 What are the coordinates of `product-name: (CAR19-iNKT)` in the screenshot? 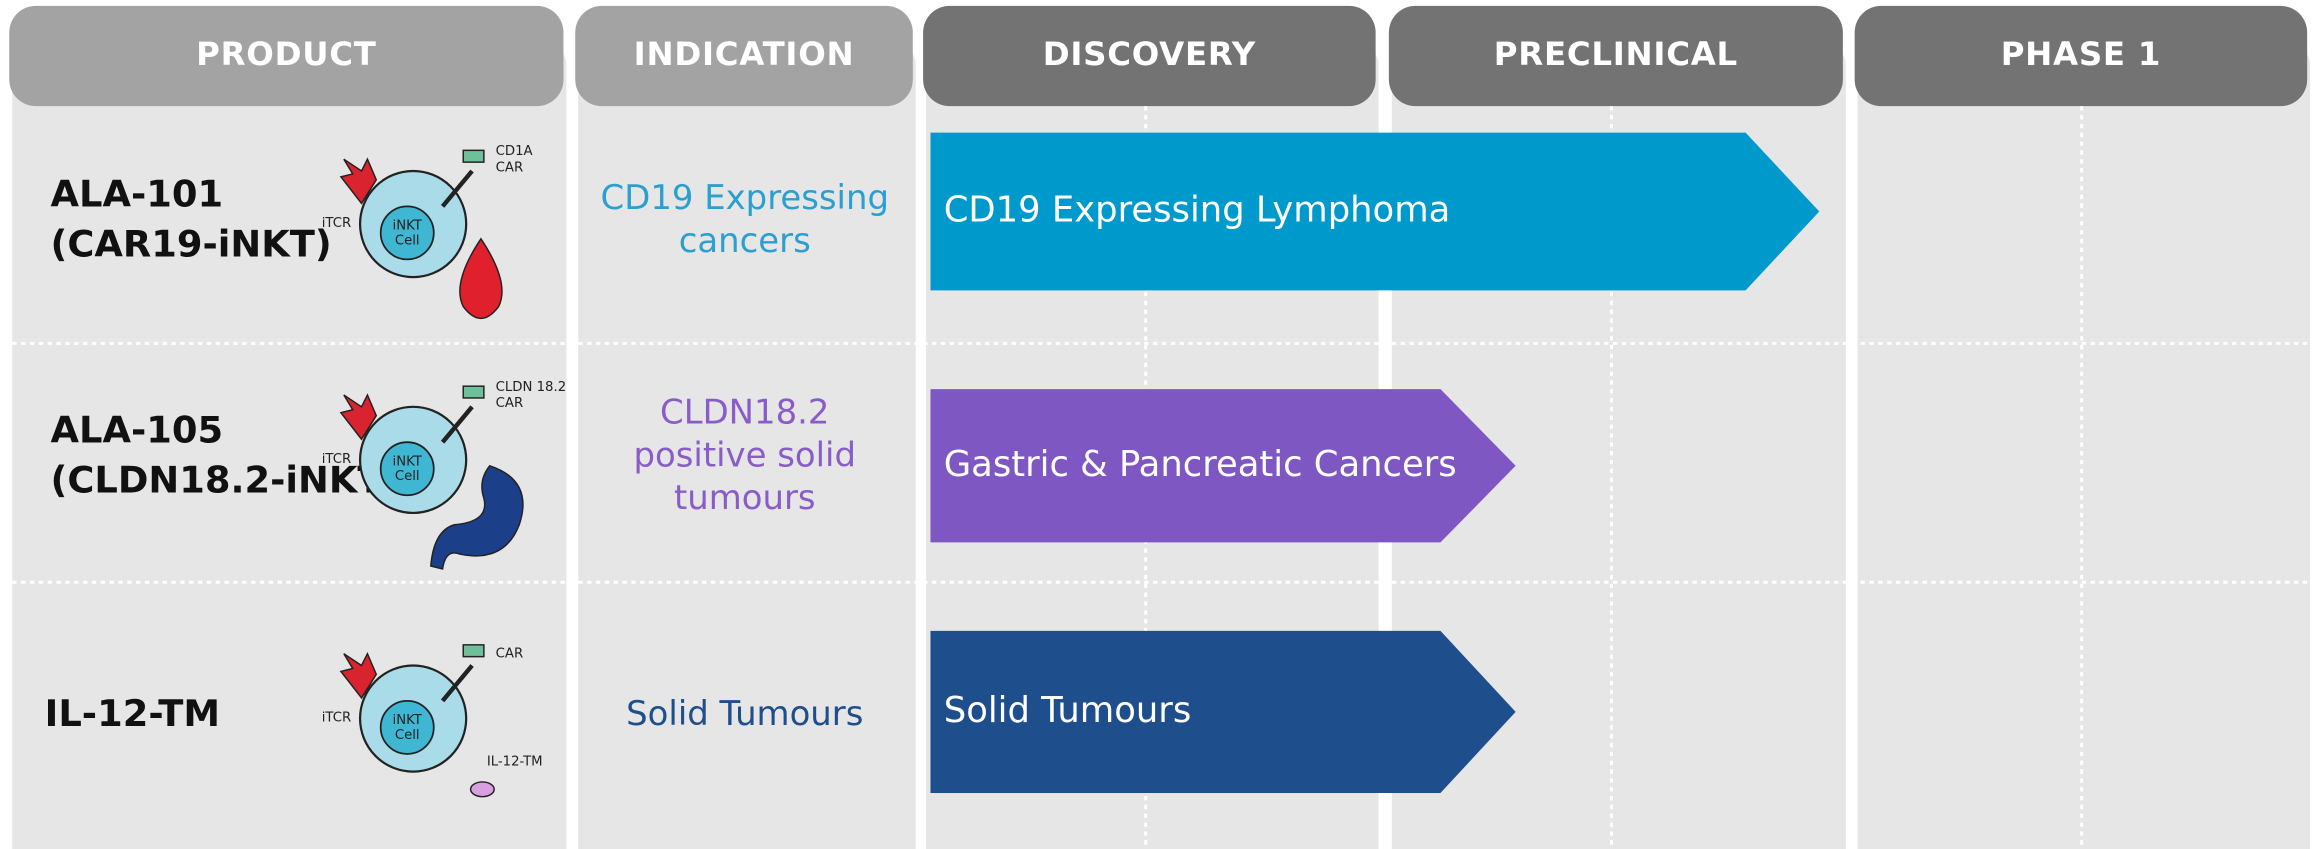 It's located at (191, 244).